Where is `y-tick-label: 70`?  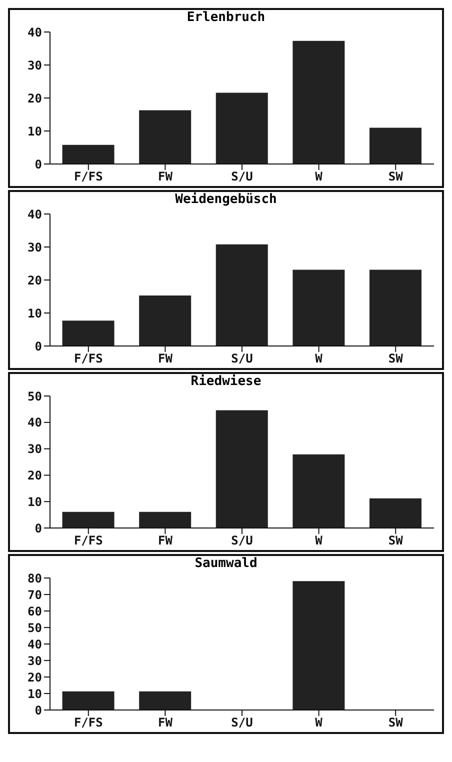
y-tick-label: 70 is located at coordinates (35, 595).